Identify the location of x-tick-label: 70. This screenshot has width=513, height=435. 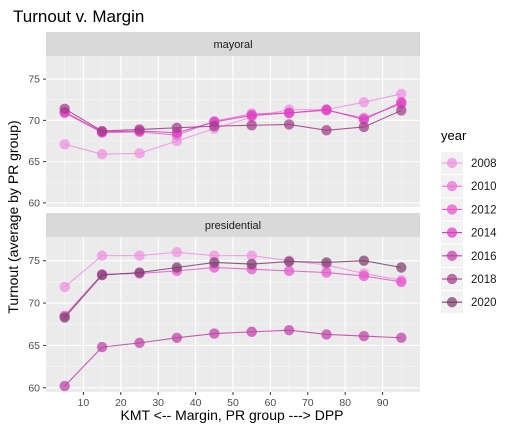
(308, 403).